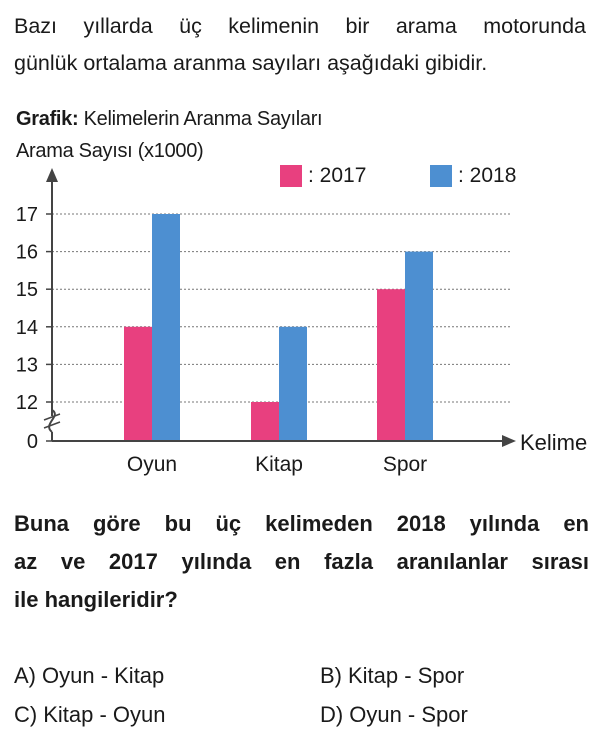 The image size is (595, 742). Describe the element at coordinates (25, 675) in the screenshot. I see `option-a-key: A)` at that location.